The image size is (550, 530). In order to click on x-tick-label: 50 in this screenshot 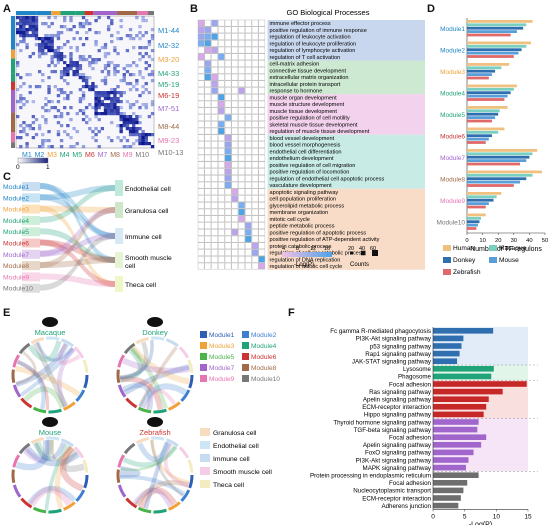, I will do `click(545, 241)`.